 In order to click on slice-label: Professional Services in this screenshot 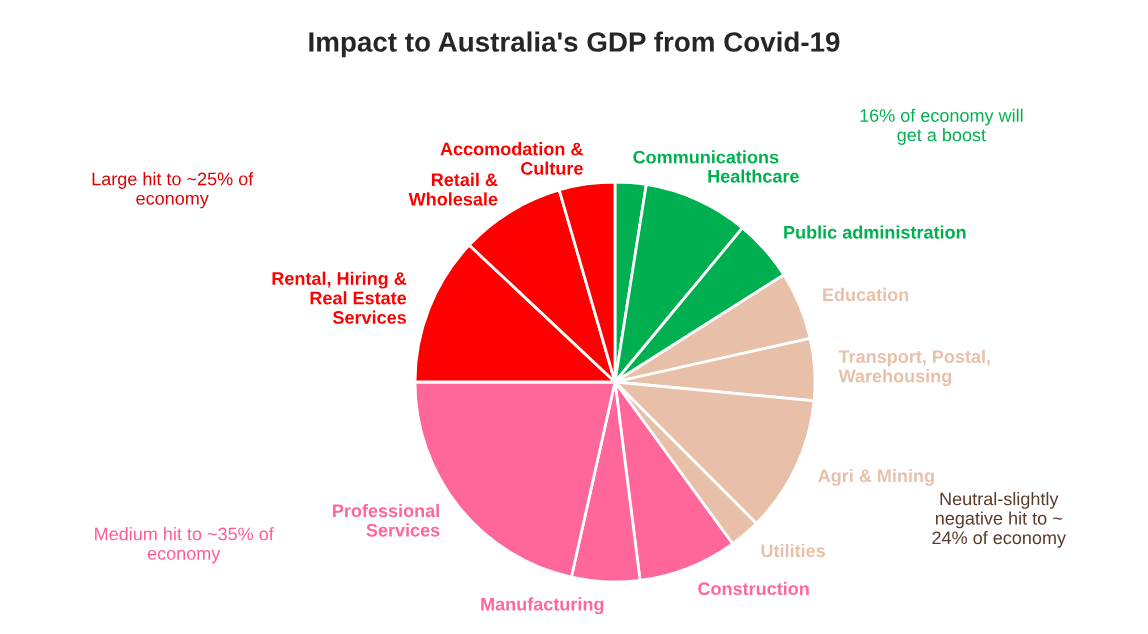, I will do `click(386, 520)`.